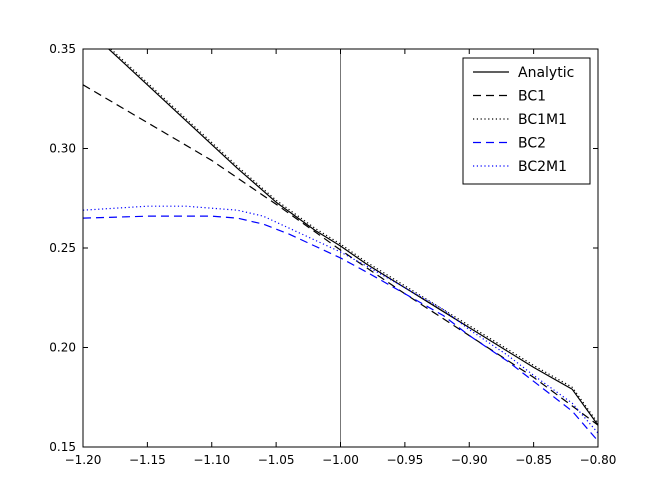 This screenshot has height=503, width=664. I want to click on y-tick-label: 0.20, so click(62, 348).